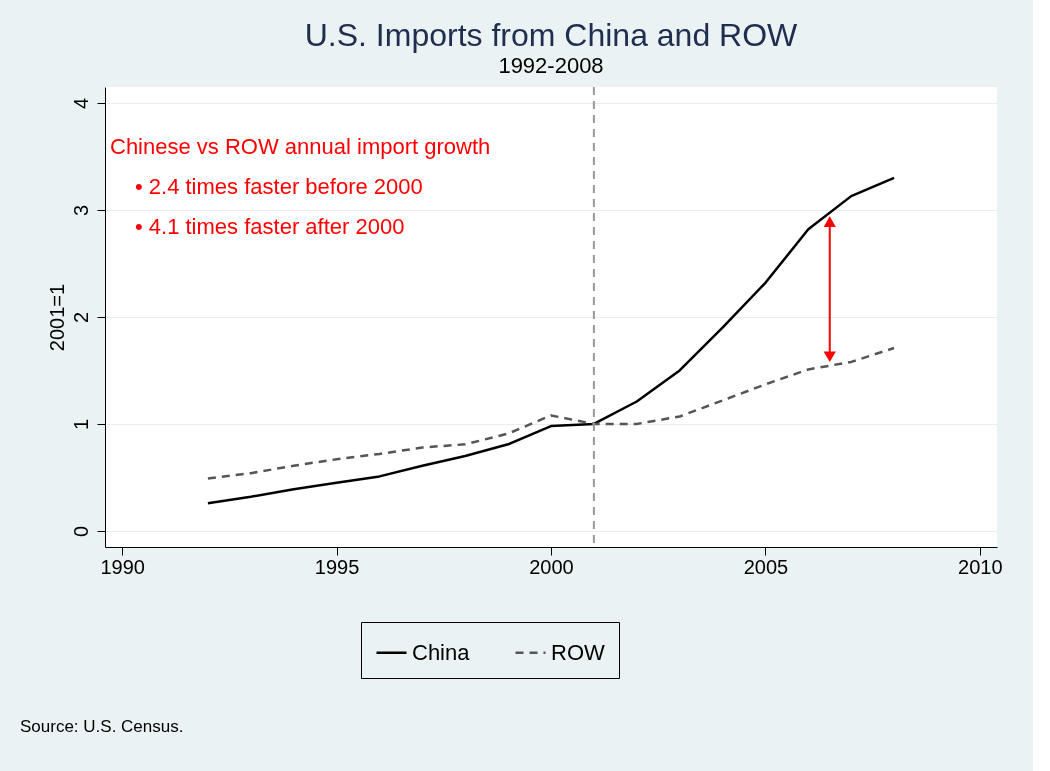 This screenshot has width=1050, height=771. What do you see at coordinates (551, 35) in the screenshot?
I see `chart-title: U.S. Imports from China and ROW` at bounding box center [551, 35].